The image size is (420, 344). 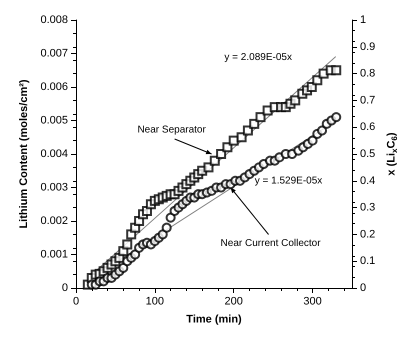 I want to click on y2-tick-label: 0.8, so click(x=368, y=74).